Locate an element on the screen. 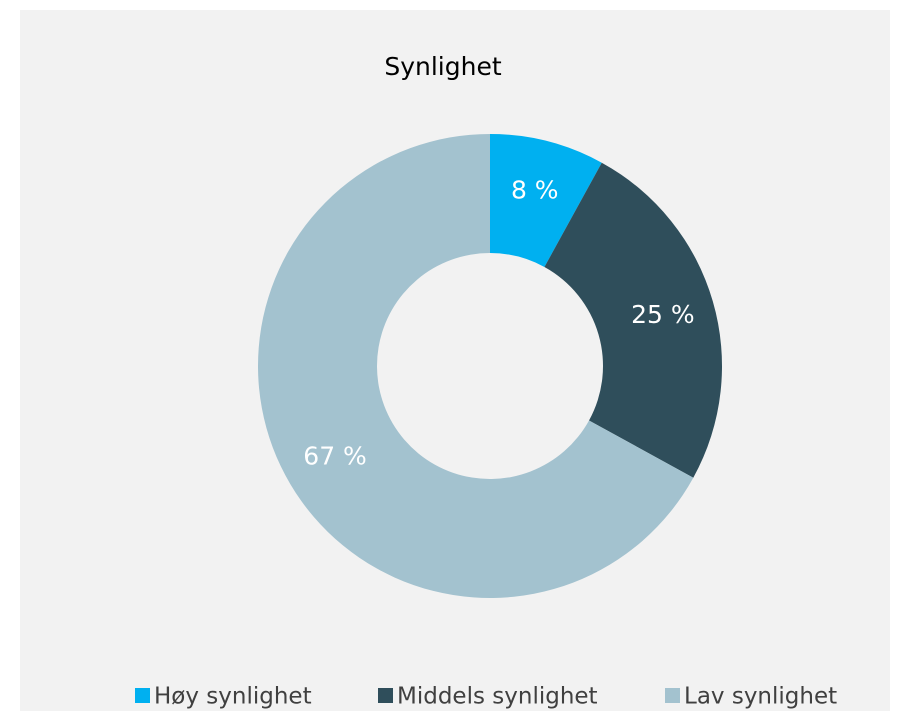 The width and height of the screenshot is (909, 711). data-label: 25 % is located at coordinates (663, 314).